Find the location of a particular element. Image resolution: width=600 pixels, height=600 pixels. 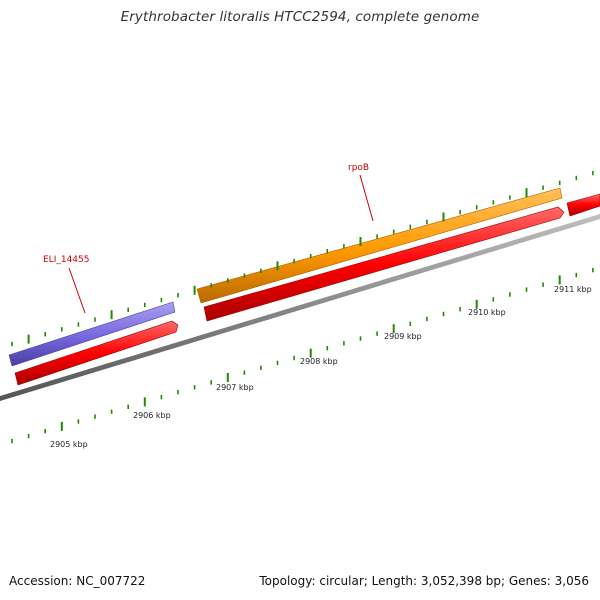

scale-label: 2907 kbp is located at coordinates (235, 387).